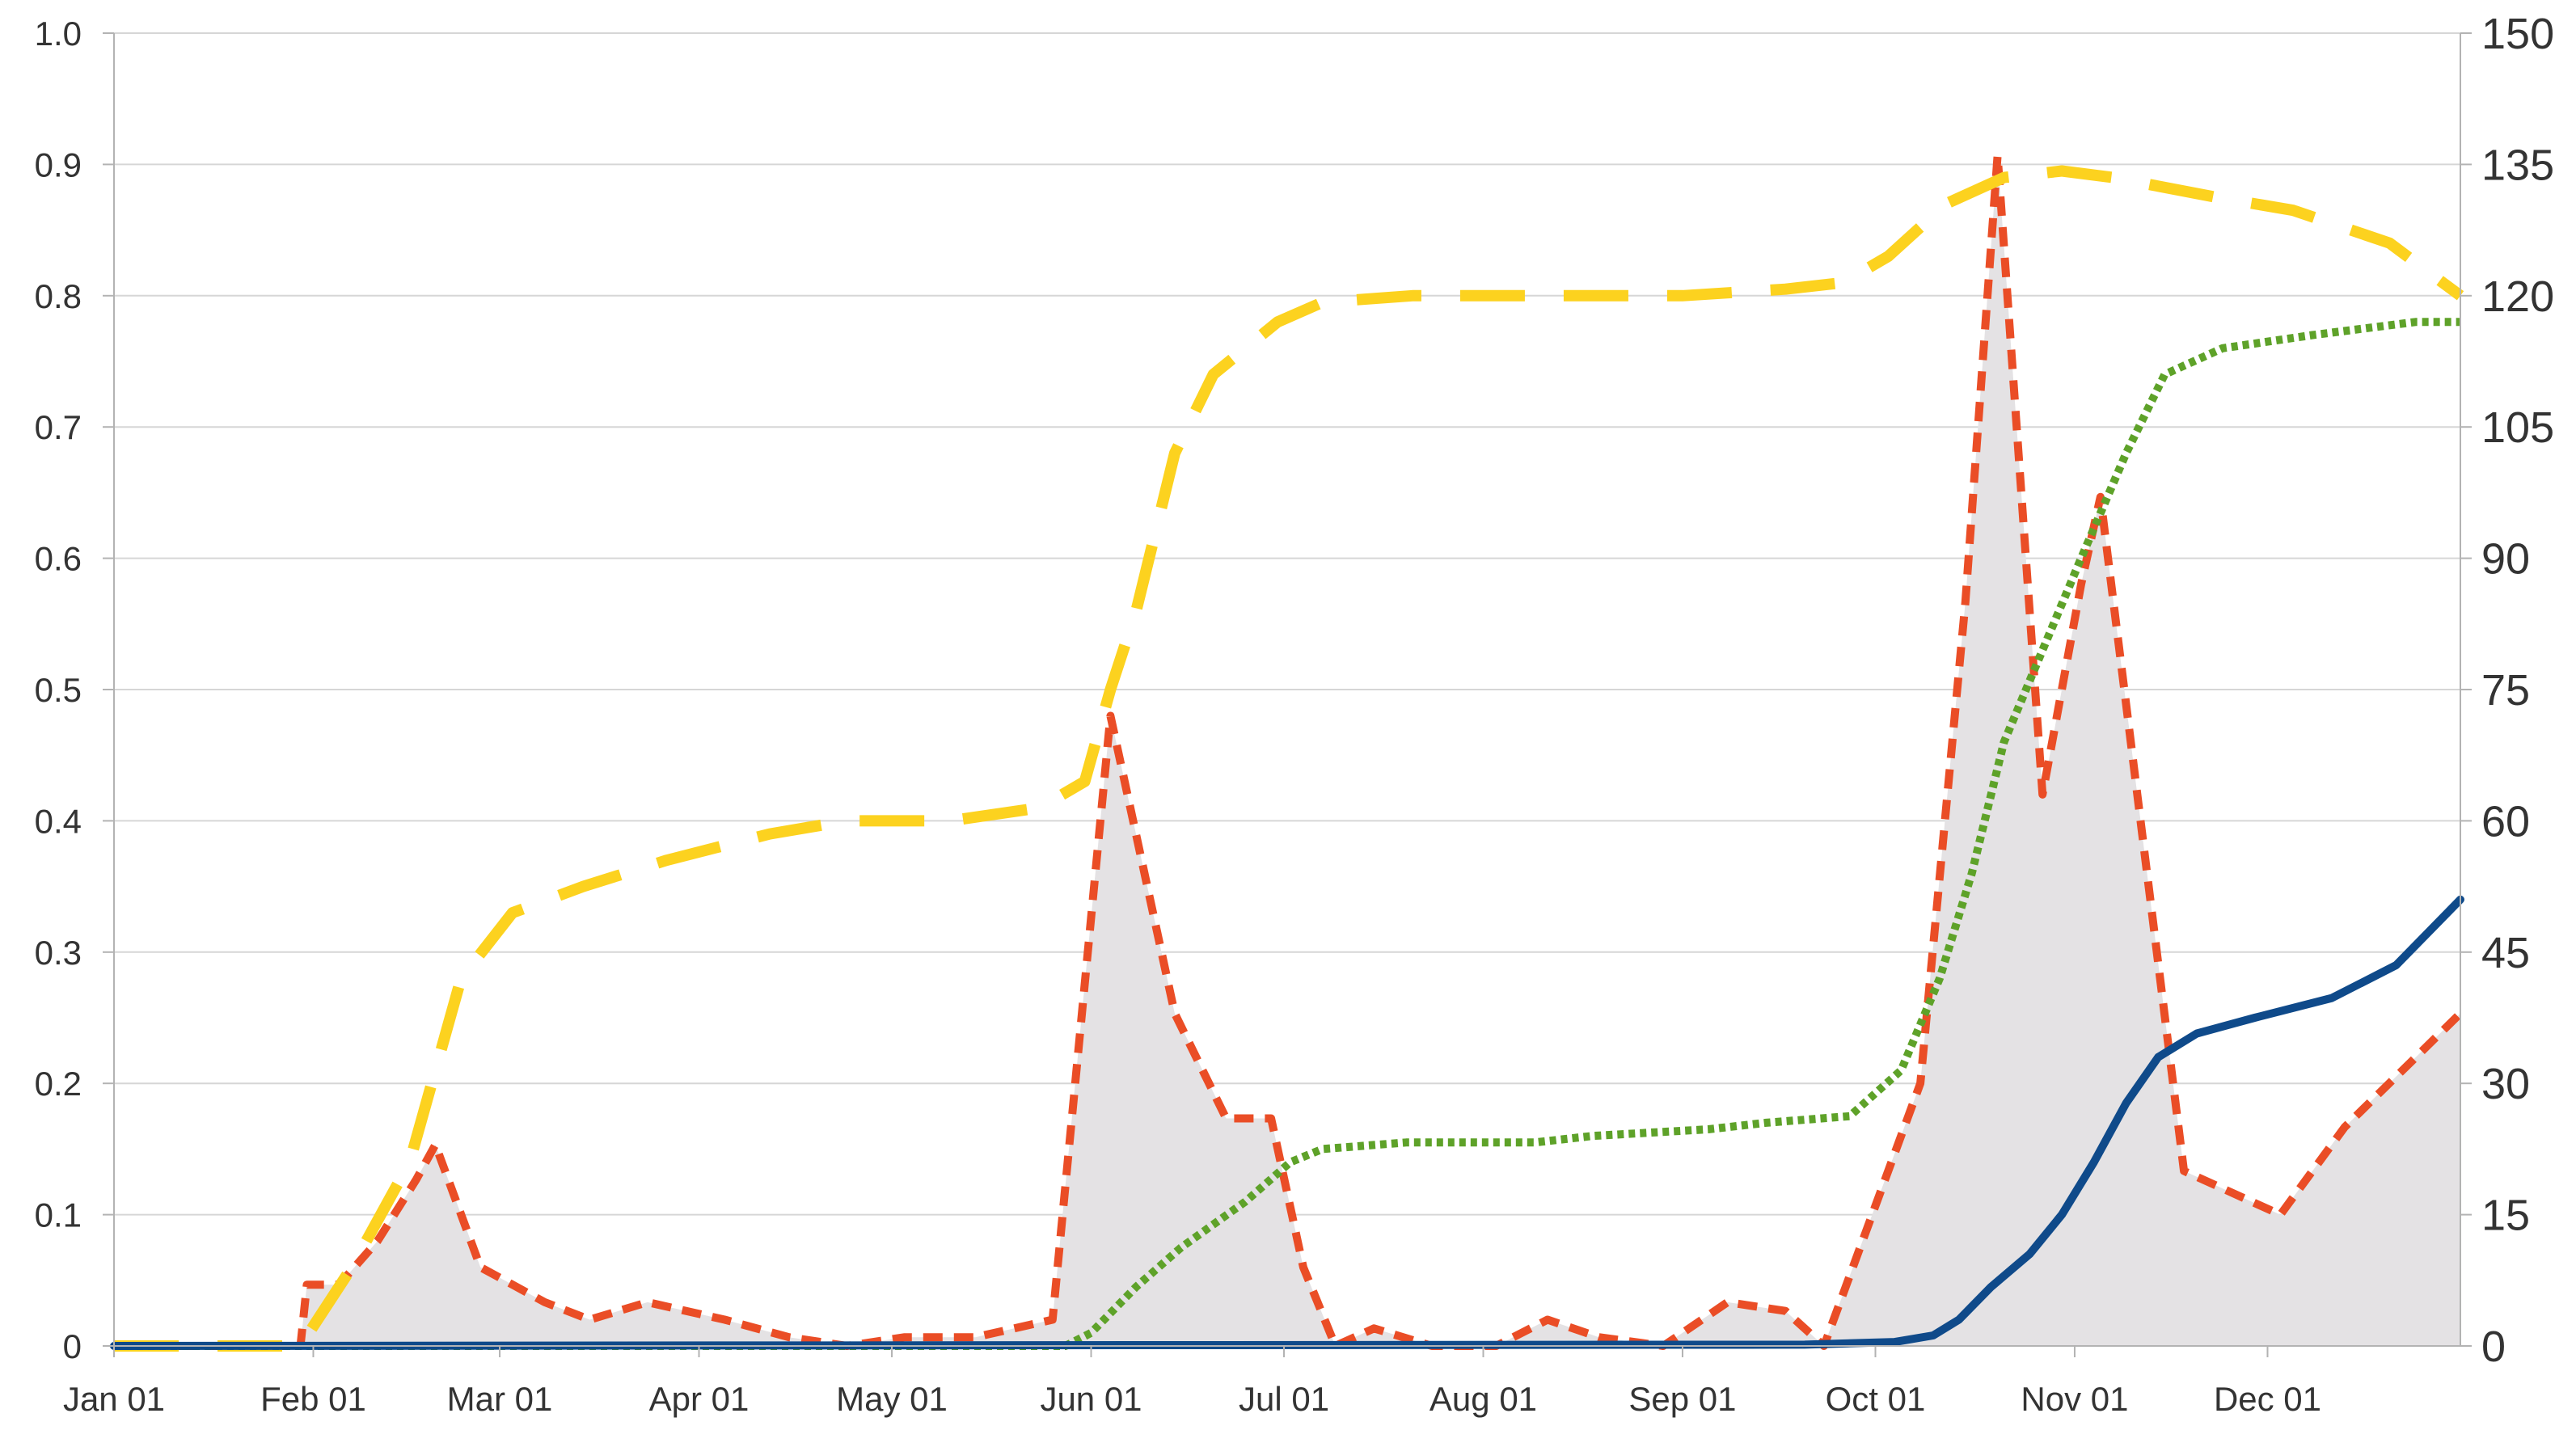 Image resolution: width=2576 pixels, height=1447 pixels. Describe the element at coordinates (892, 1399) in the screenshot. I see `x-tick-label: May 01` at that location.